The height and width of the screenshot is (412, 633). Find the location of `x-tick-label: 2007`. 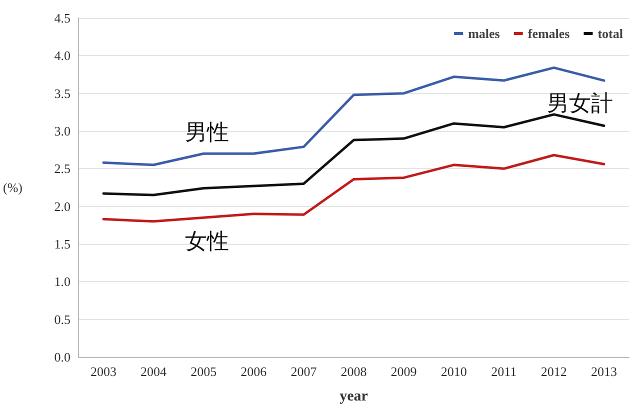

x-tick-label: 2007 is located at coordinates (304, 371).